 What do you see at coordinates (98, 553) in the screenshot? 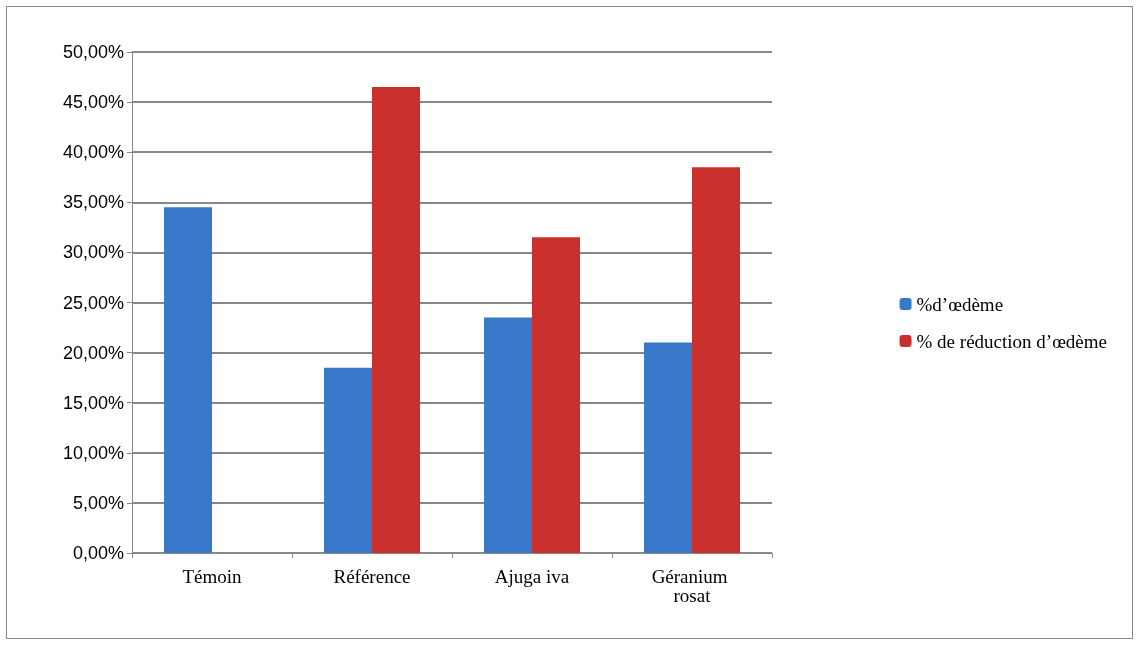
I see `y-tick-label: 0,00%` at bounding box center [98, 553].